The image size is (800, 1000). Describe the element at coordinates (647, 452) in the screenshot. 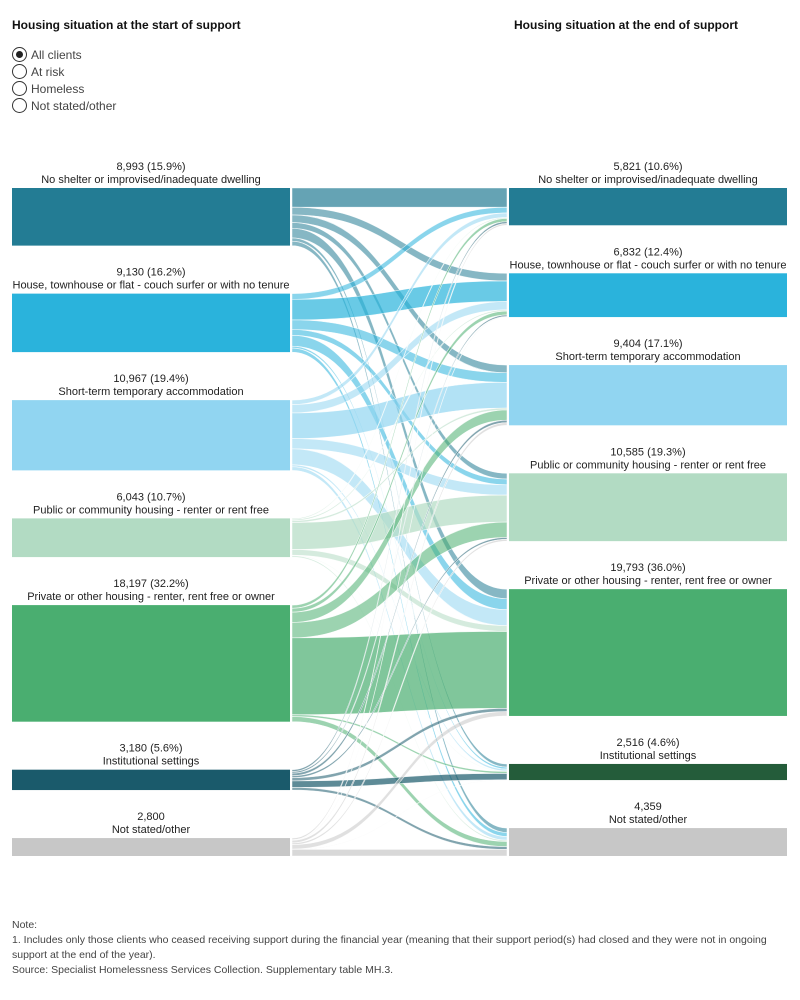

I see `end-node-value: 10,585 (19.3%)` at that location.